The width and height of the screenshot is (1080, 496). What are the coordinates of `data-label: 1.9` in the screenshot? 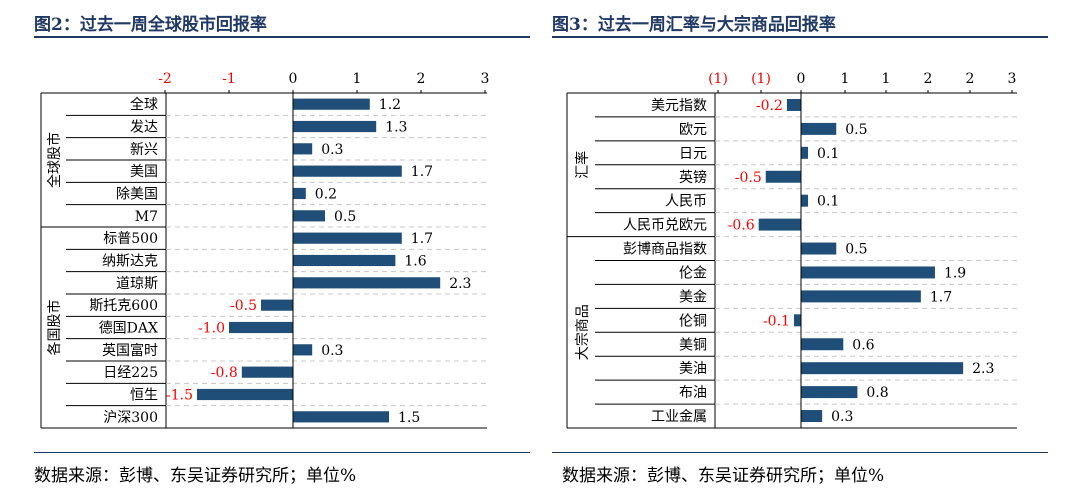 It's located at (955, 273).